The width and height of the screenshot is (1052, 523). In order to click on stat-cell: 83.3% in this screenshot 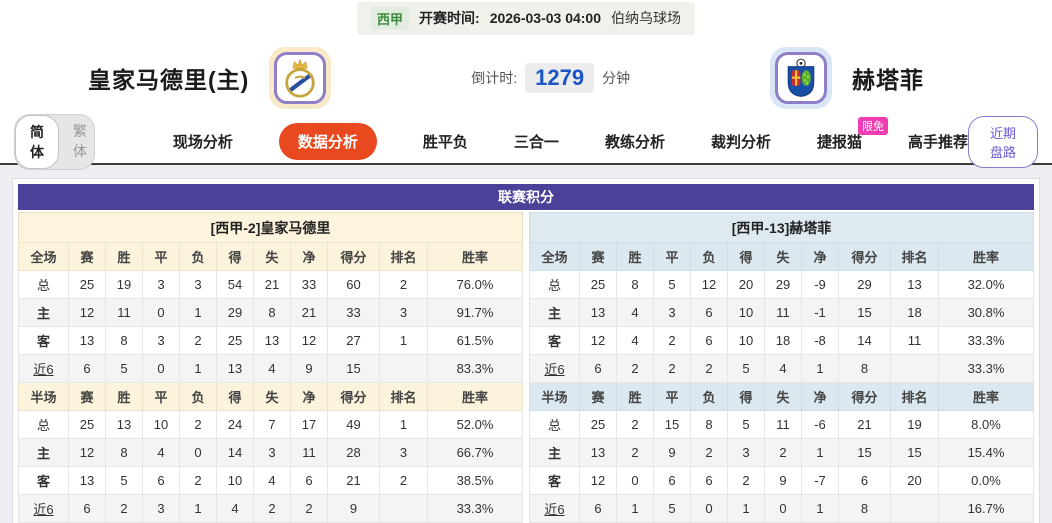, I will do `click(475, 368)`.